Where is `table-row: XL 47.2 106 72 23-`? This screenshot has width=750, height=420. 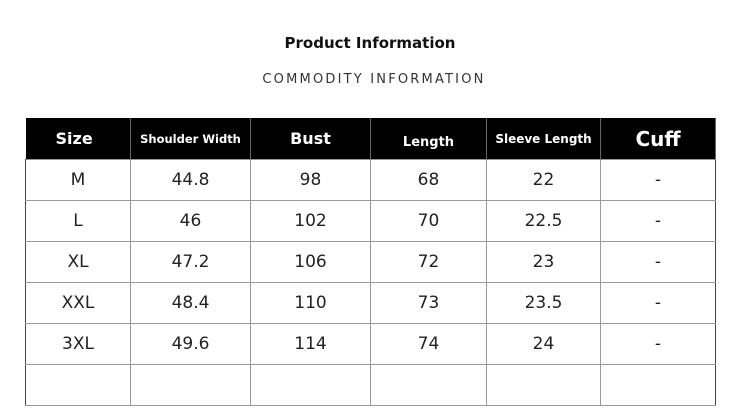 table-row: XL 47.2 106 72 23- is located at coordinates (370, 262).